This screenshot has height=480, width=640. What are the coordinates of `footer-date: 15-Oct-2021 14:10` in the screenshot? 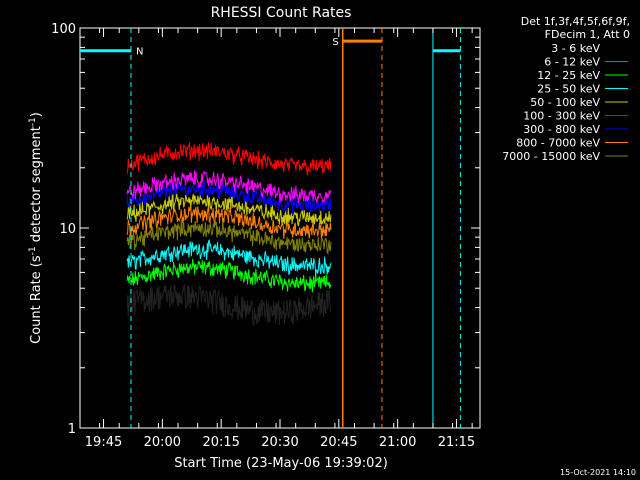 It's located at (598, 472).